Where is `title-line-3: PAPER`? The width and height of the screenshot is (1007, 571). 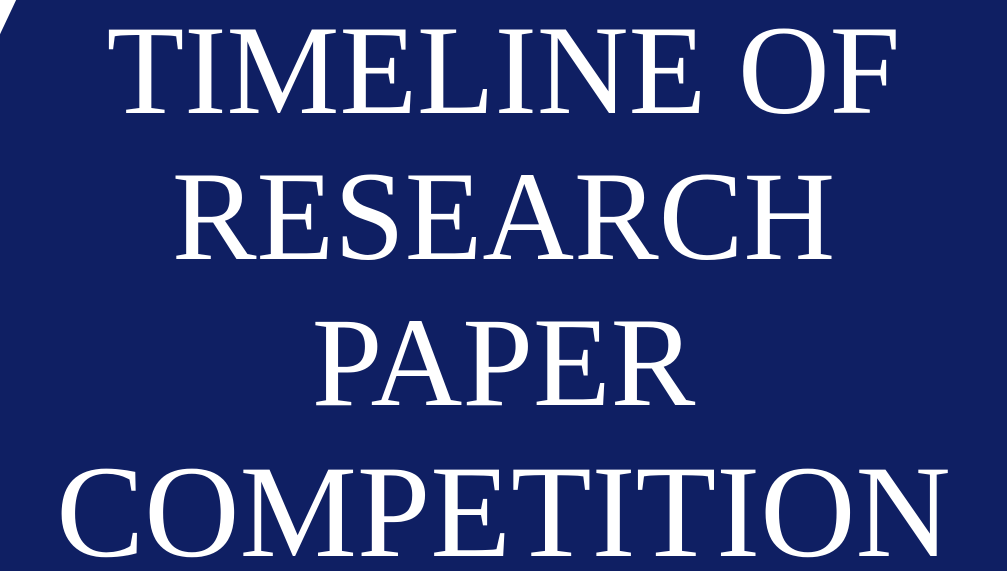
title-line-3: PAPER is located at coordinates (503, 363).